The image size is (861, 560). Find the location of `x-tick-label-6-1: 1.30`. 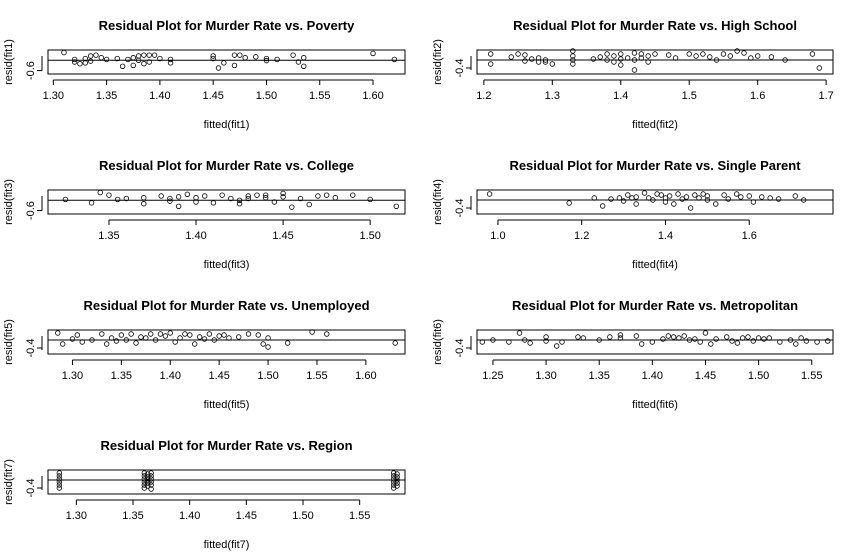

x-tick-label-6-1: 1.30 is located at coordinates (545, 376).